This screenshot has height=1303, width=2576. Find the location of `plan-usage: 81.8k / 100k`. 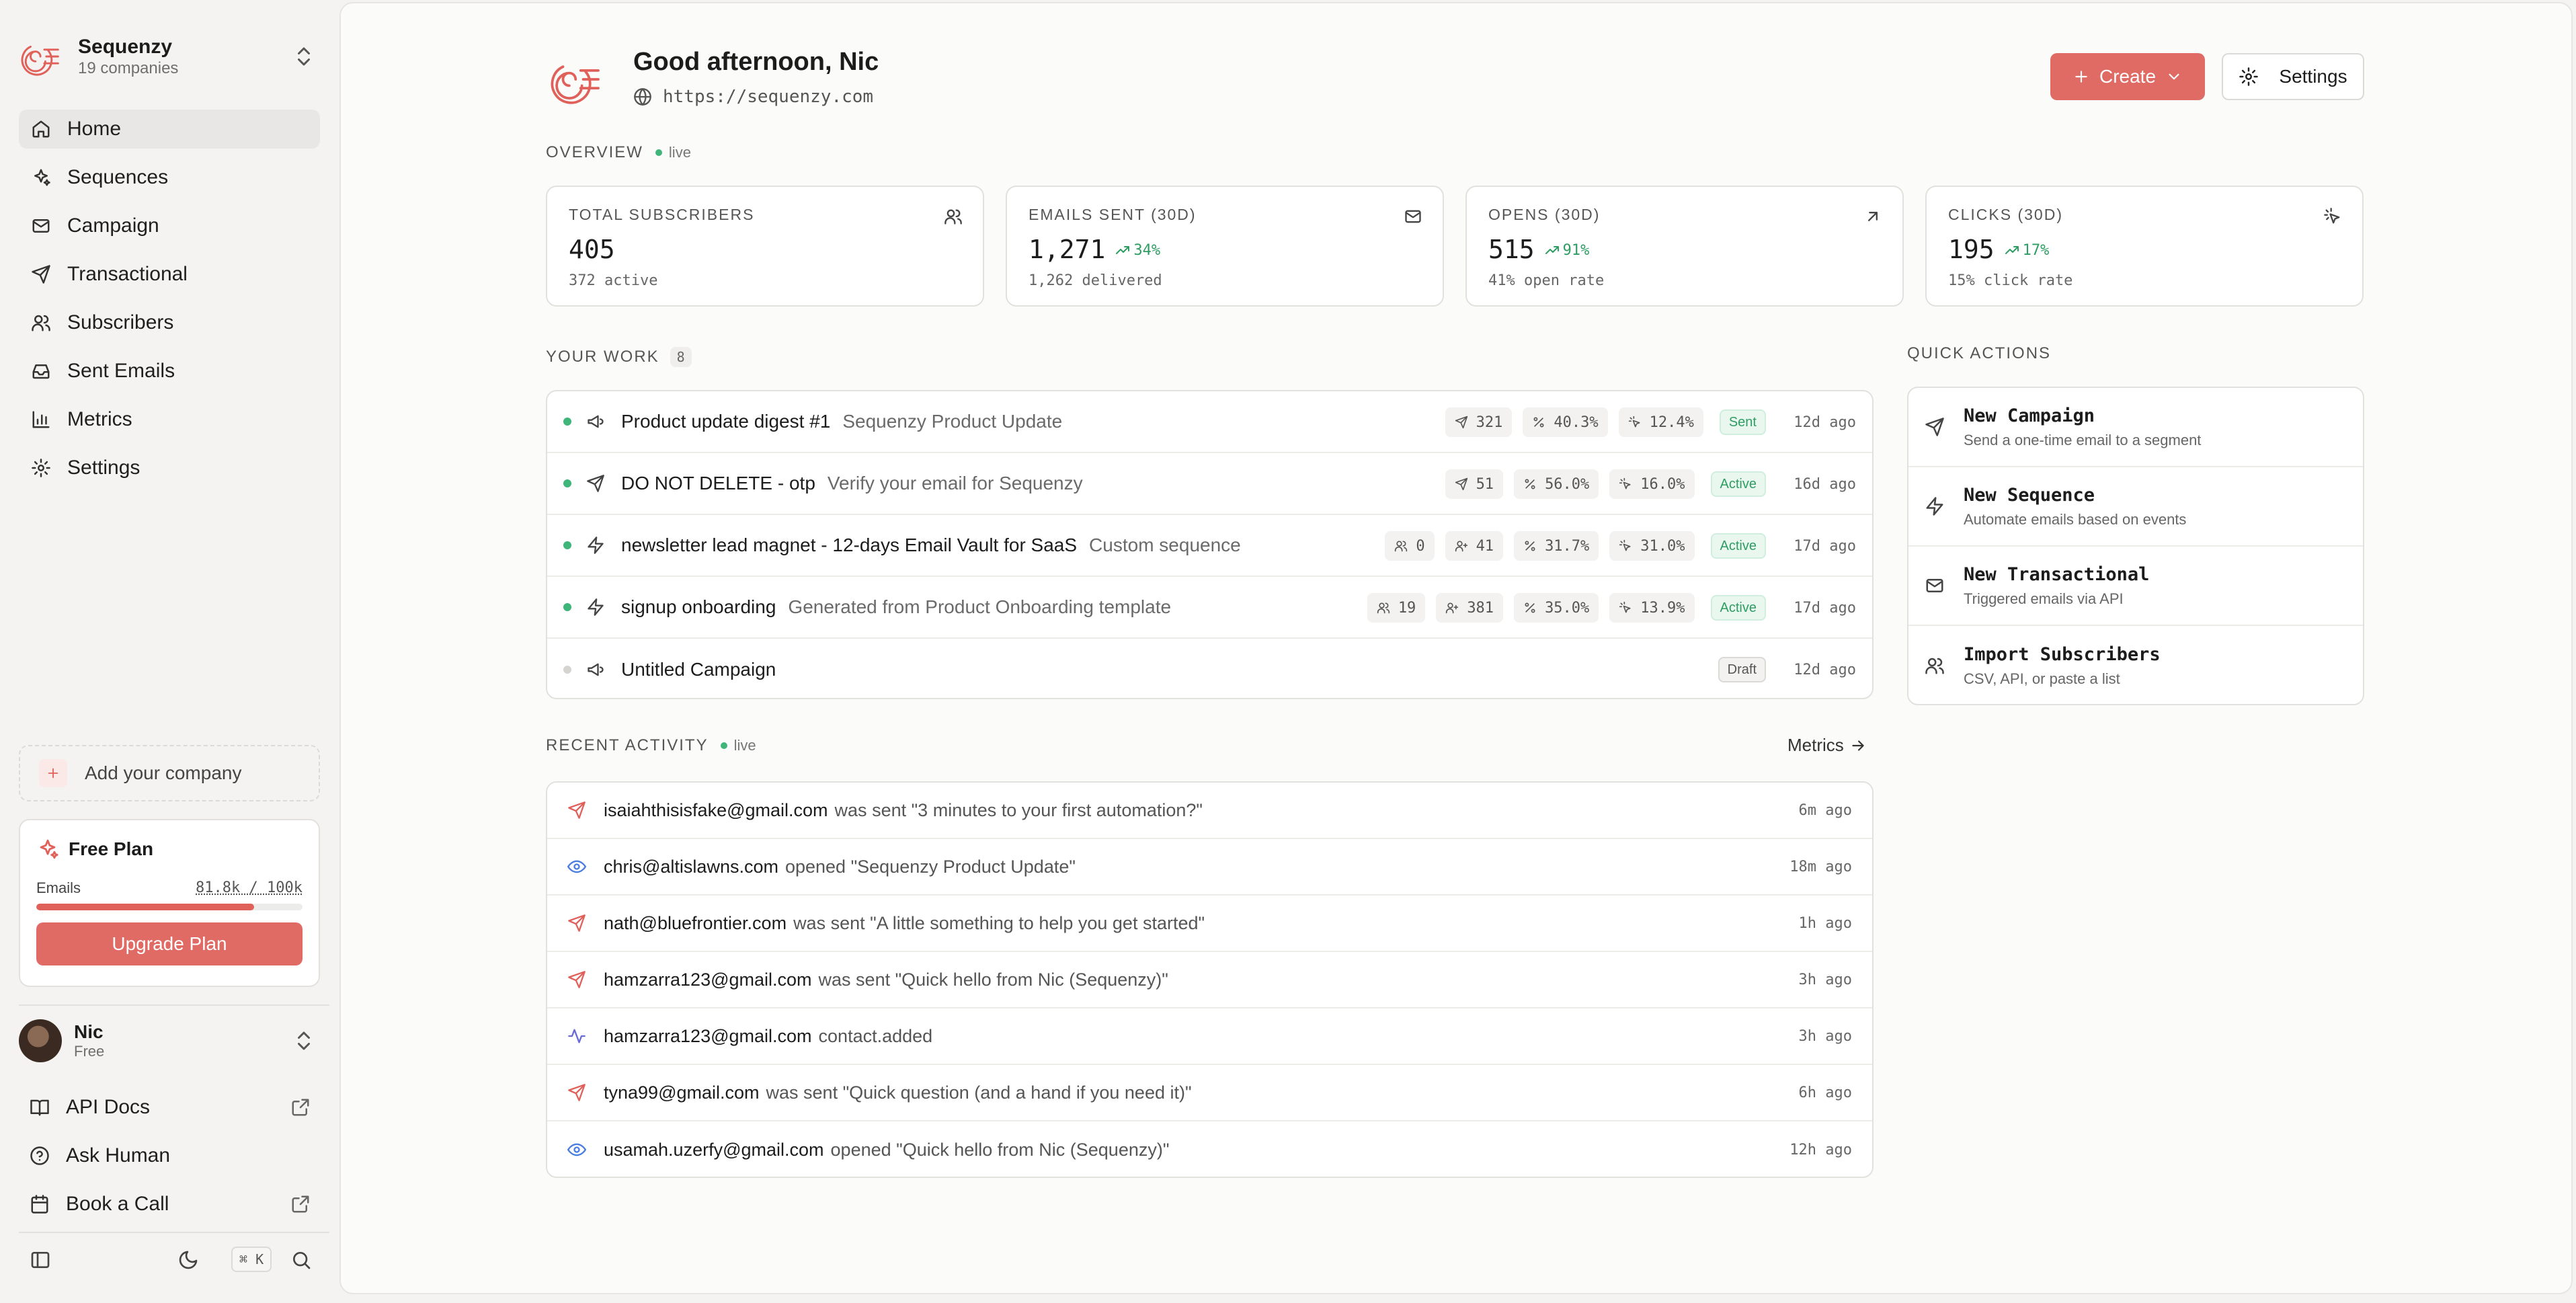

plan-usage: 81.8k / 100k is located at coordinates (249, 887).